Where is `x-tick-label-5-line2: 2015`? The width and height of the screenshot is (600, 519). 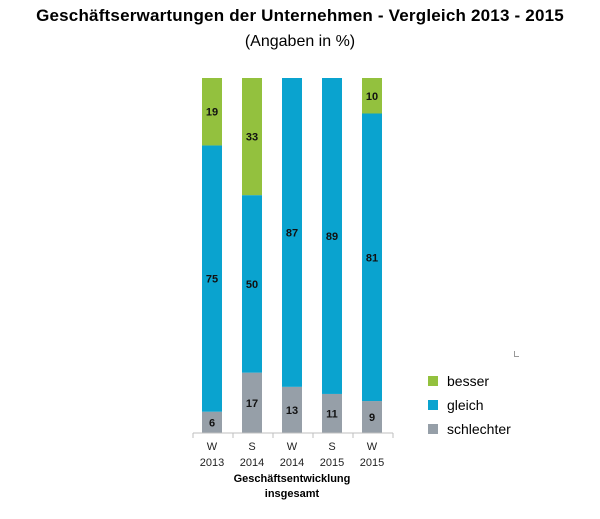 x-tick-label-5-line2: 2015 is located at coordinates (372, 463).